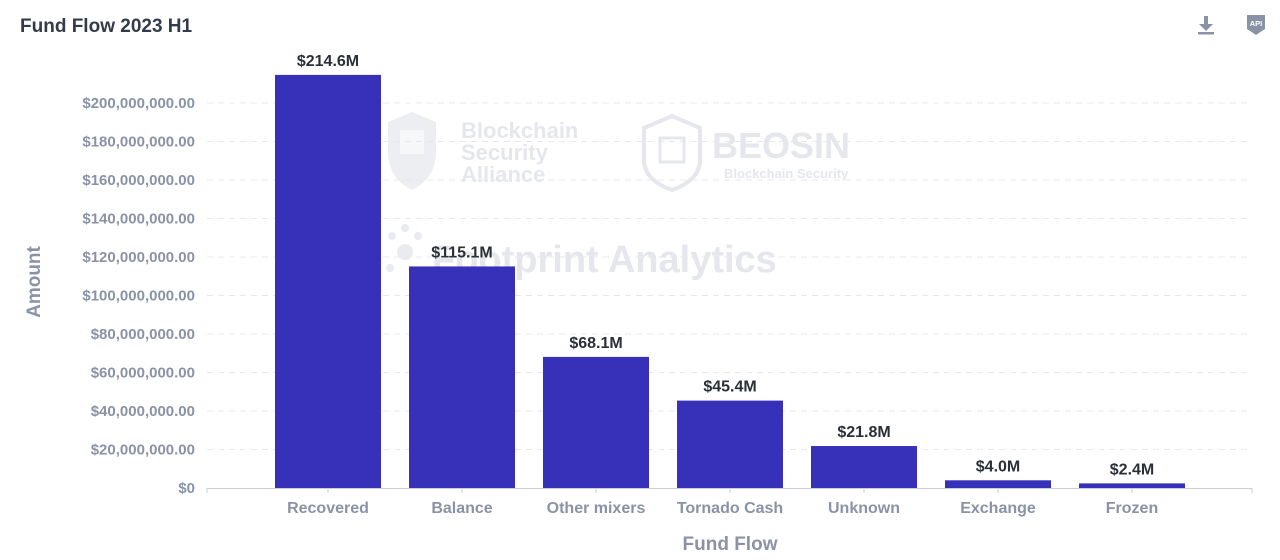 Image resolution: width=1280 pixels, height=560 pixels. What do you see at coordinates (505, 152) in the screenshot?
I see `watermark-alliance-line2: Security` at bounding box center [505, 152].